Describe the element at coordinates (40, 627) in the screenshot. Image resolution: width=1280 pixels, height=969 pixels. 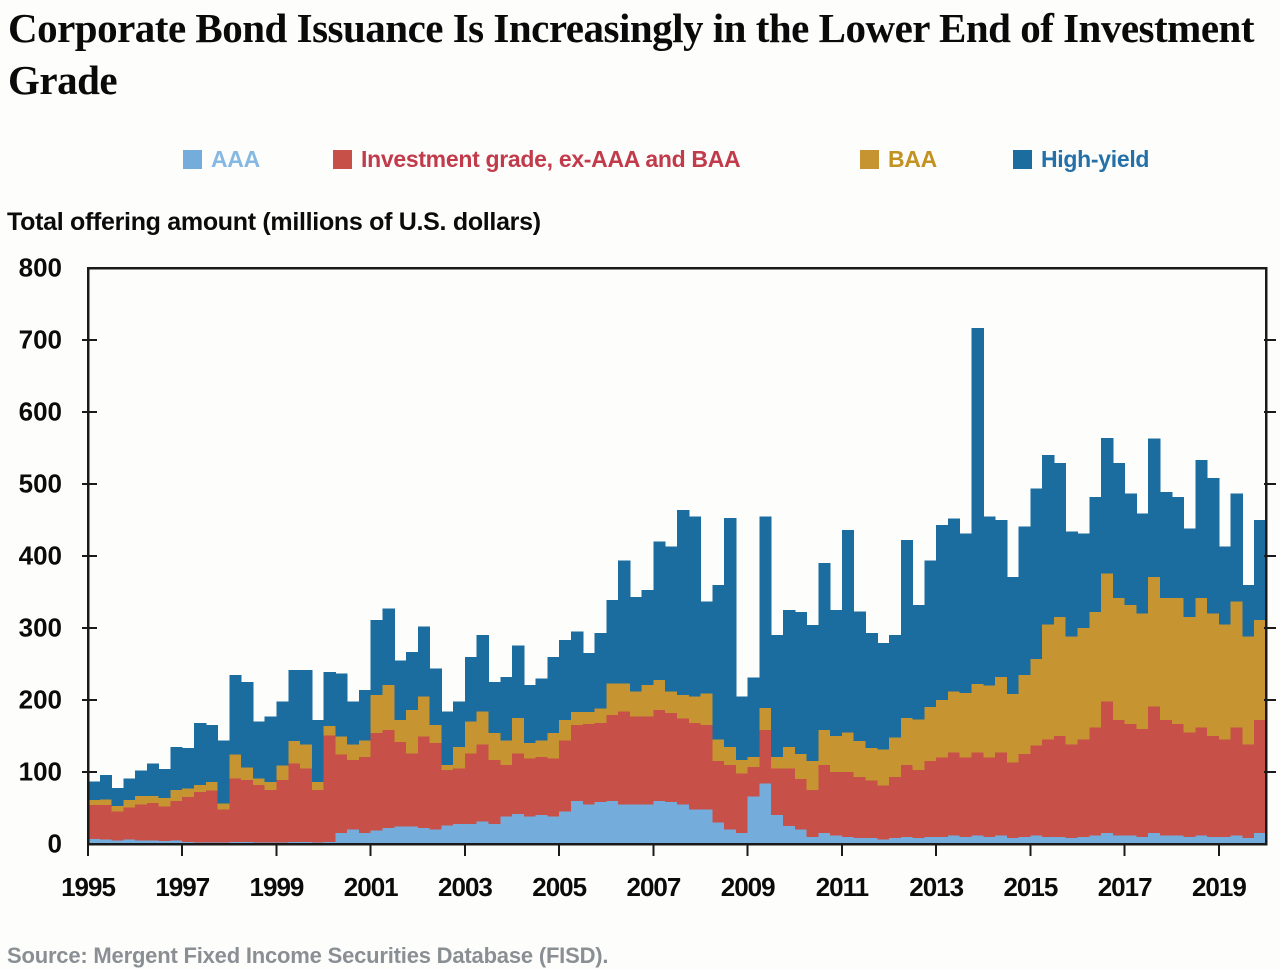
I see `y-axis-label-300: 300` at that location.